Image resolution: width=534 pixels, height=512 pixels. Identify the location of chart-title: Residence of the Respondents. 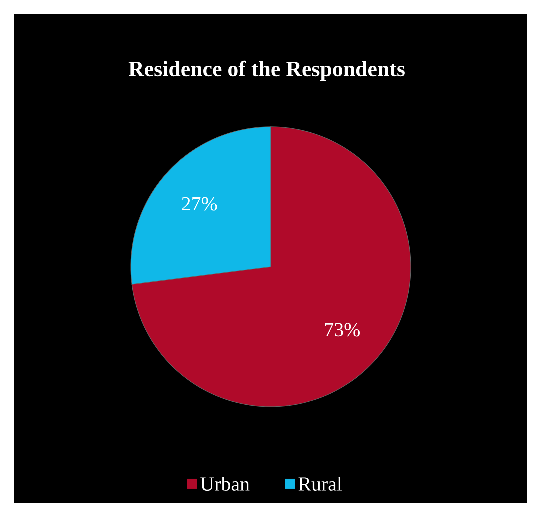
(266, 71).